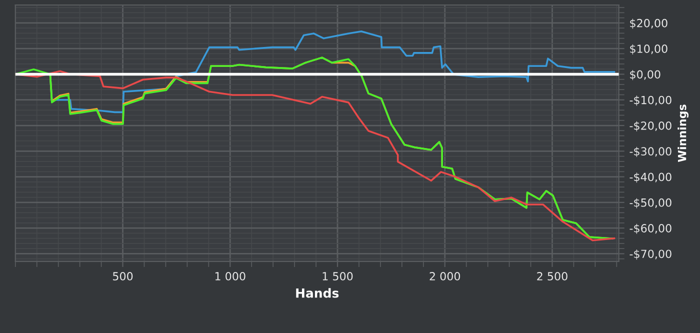  I want to click on y-tick-label: -$60,00, so click(651, 229).